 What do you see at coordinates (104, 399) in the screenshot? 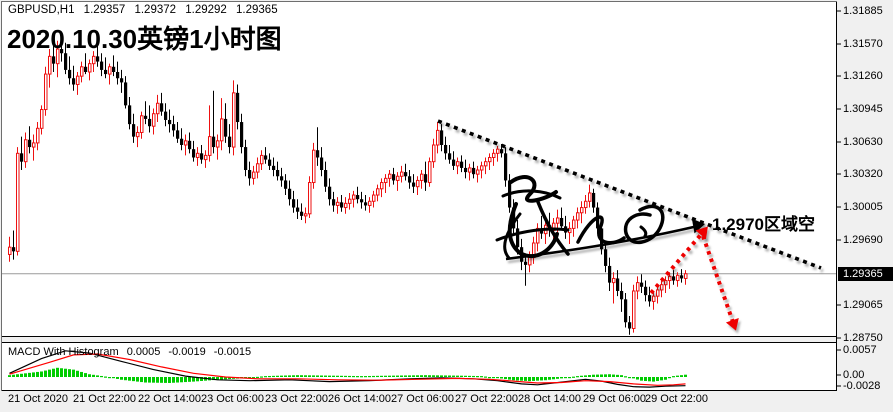
I see `time-tick-label: 21 Oct 22:00` at bounding box center [104, 399].